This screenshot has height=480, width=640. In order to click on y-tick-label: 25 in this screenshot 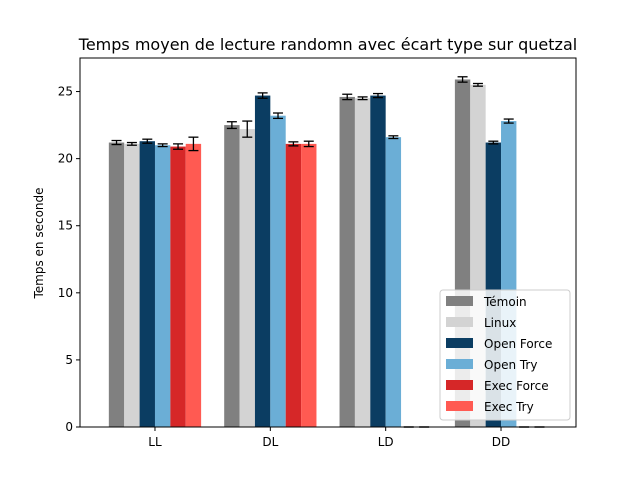, I will do `click(65, 92)`.